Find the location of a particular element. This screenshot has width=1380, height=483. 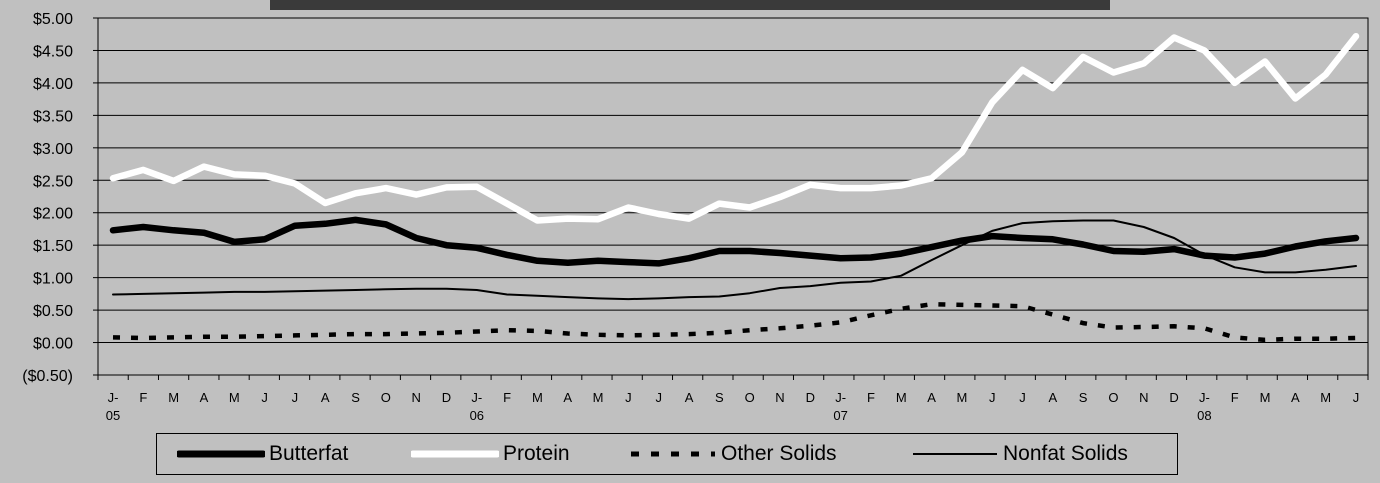

y-tick-label: $4.50 is located at coordinates (53, 51).